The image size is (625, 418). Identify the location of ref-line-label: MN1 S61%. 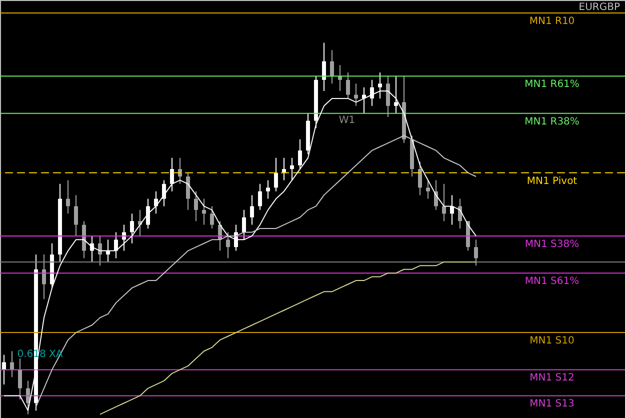
(552, 282).